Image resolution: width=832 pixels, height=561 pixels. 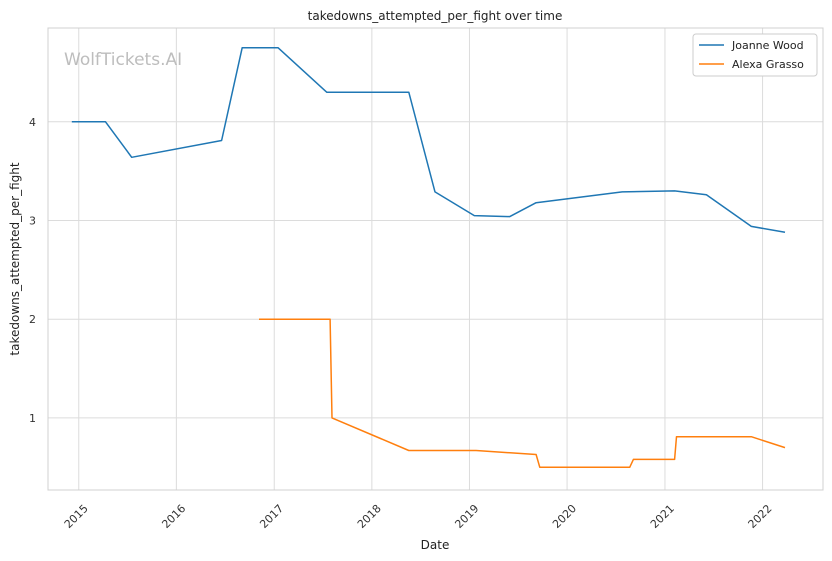 What do you see at coordinates (768, 64) in the screenshot?
I see `legend-label-alexa-grasso: Alexa Grasso` at bounding box center [768, 64].